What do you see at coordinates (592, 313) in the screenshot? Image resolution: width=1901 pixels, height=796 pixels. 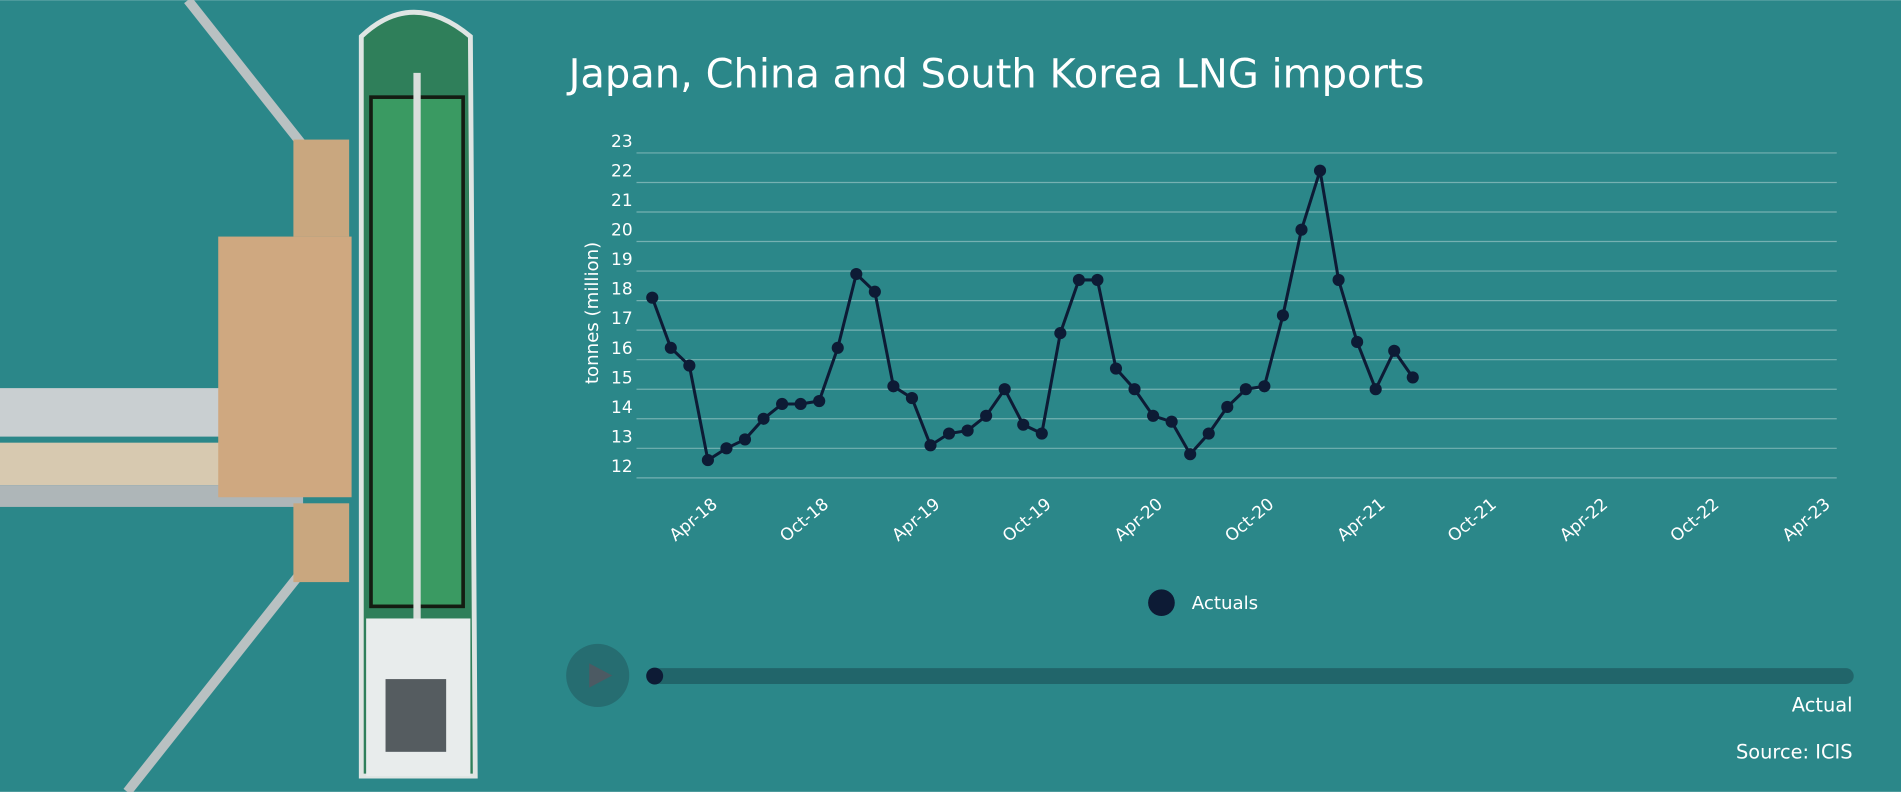 I see `y-axis-label: tonnes (million)` at bounding box center [592, 313].